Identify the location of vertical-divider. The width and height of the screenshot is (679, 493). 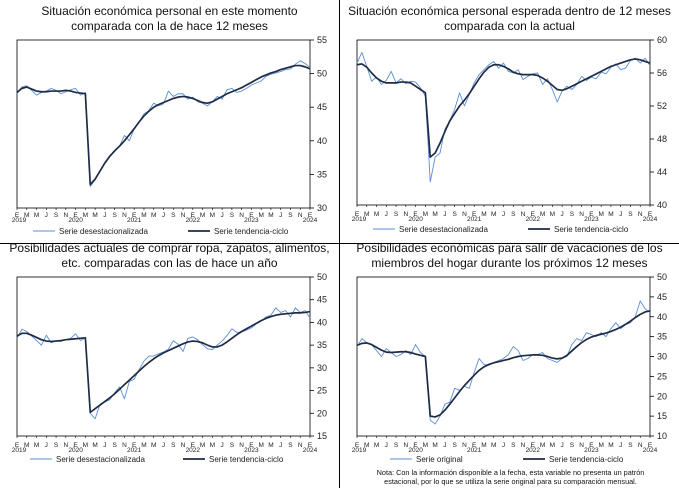
(339, 244).